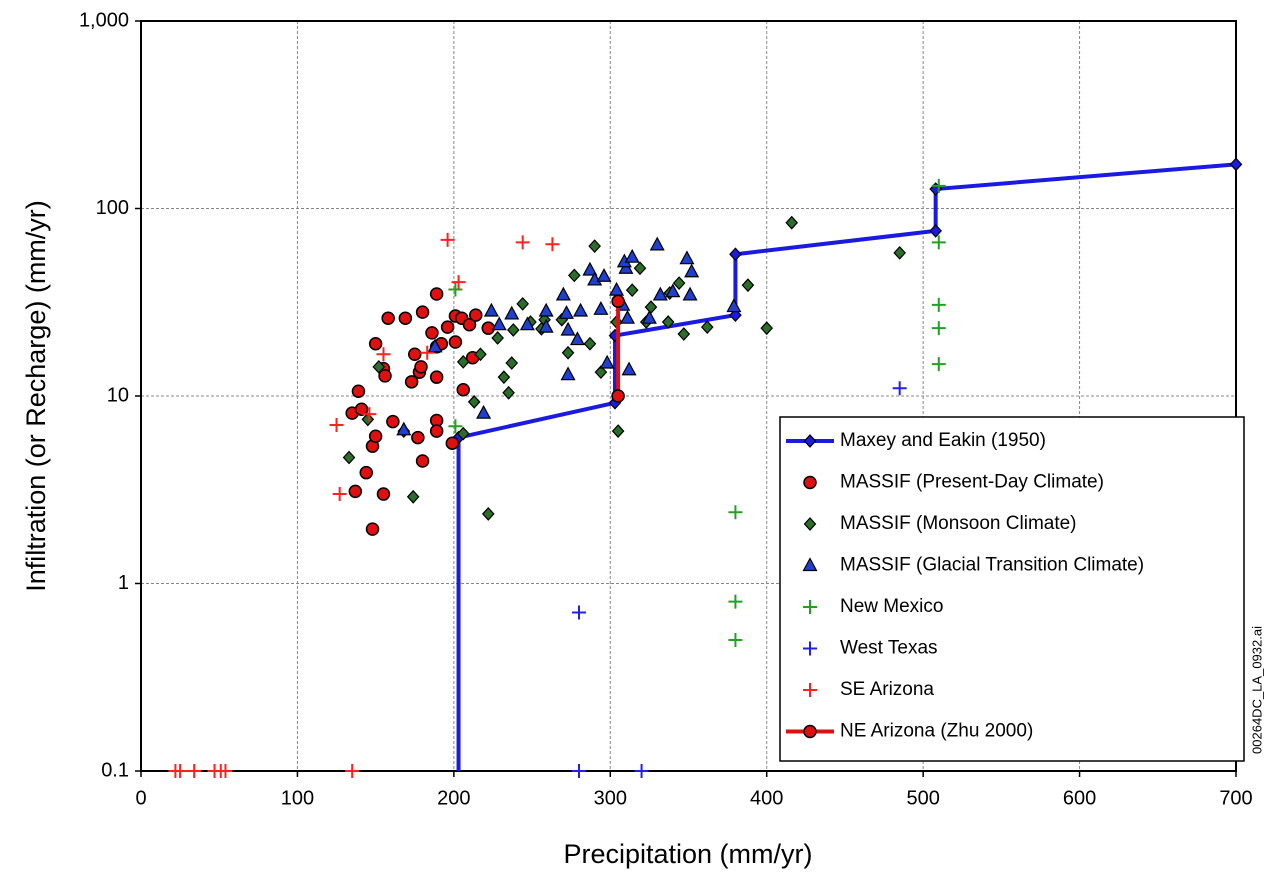  Describe the element at coordinates (887, 689) in the screenshot. I see `legend-label: SE Arizona` at that location.